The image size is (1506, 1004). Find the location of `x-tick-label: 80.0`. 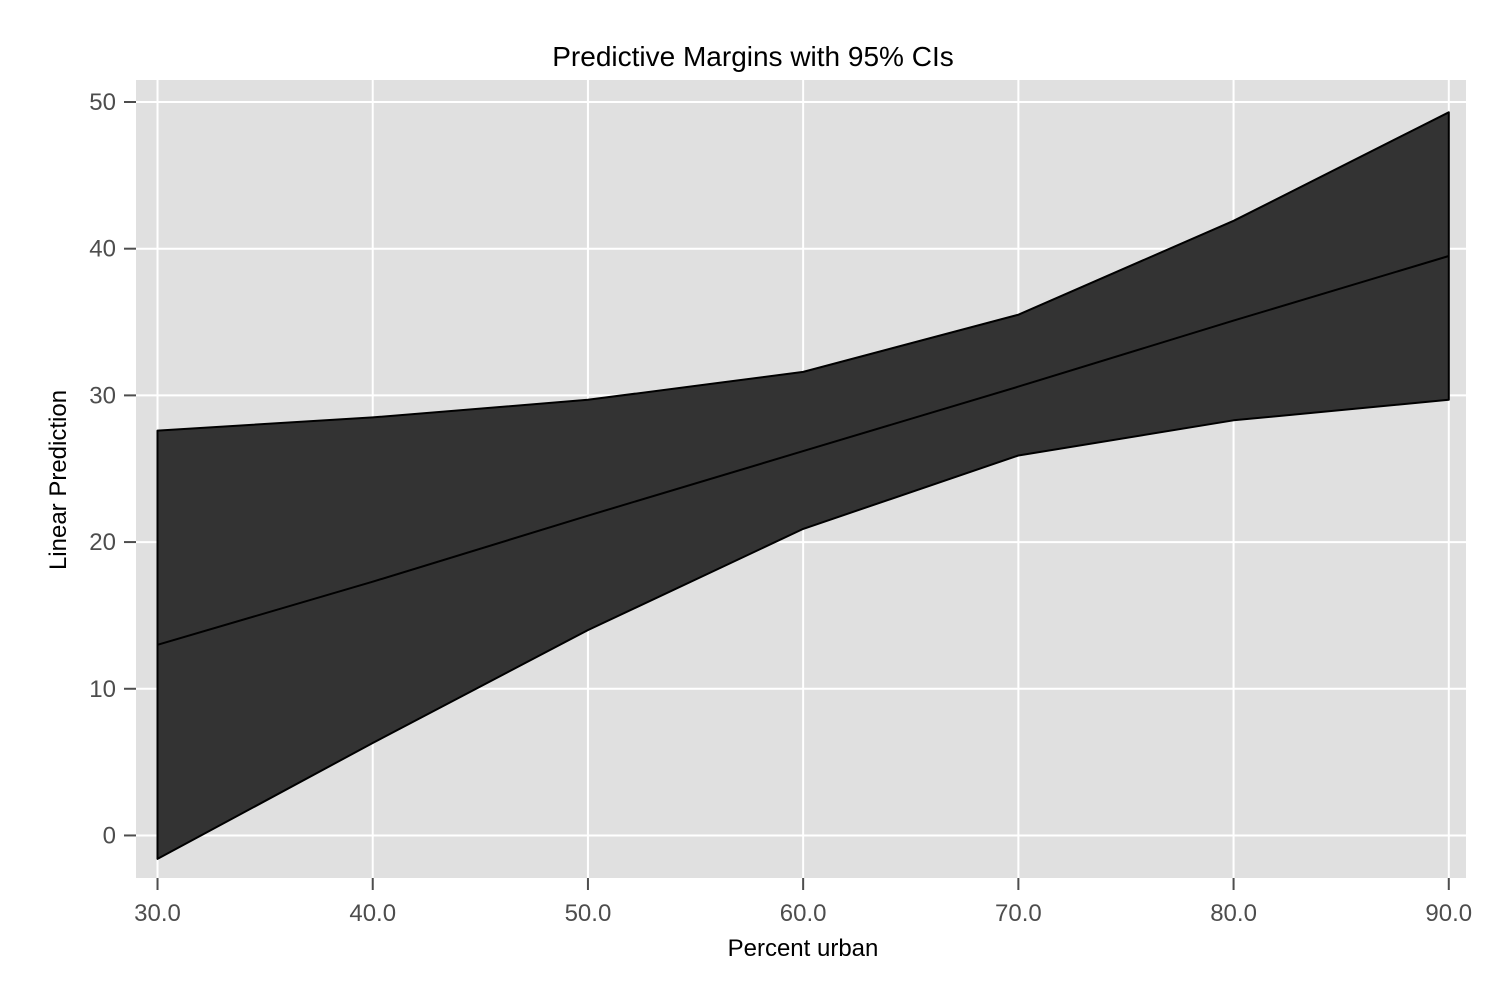

x-tick-label: 80.0 is located at coordinates (1233, 913).